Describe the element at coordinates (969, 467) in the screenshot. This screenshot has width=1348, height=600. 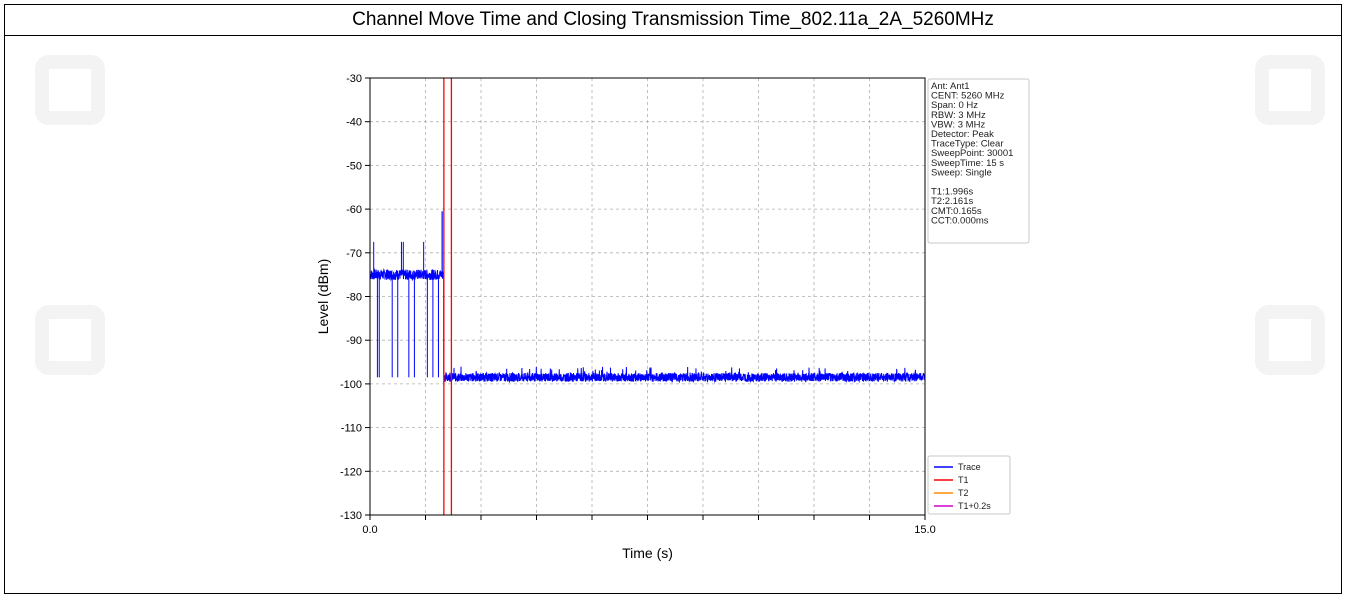
I see `legend-label: Trace` at that location.